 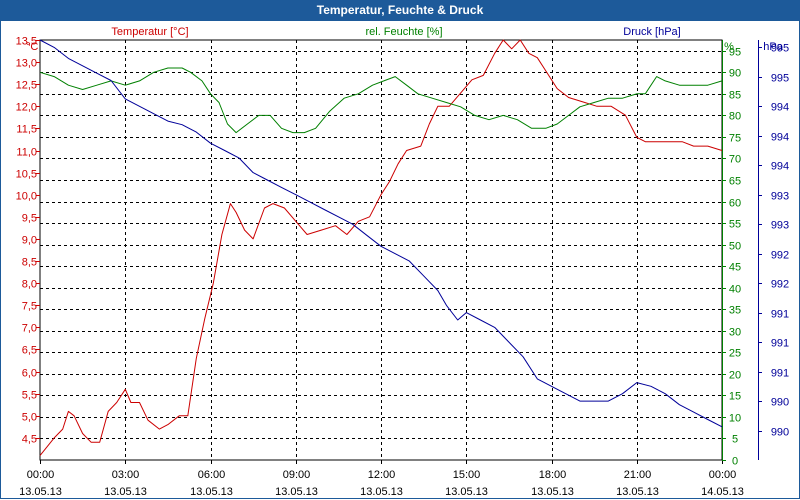 What do you see at coordinates (26, 130) in the screenshot?
I see `temperature-tick-label: 11,5` at bounding box center [26, 130].